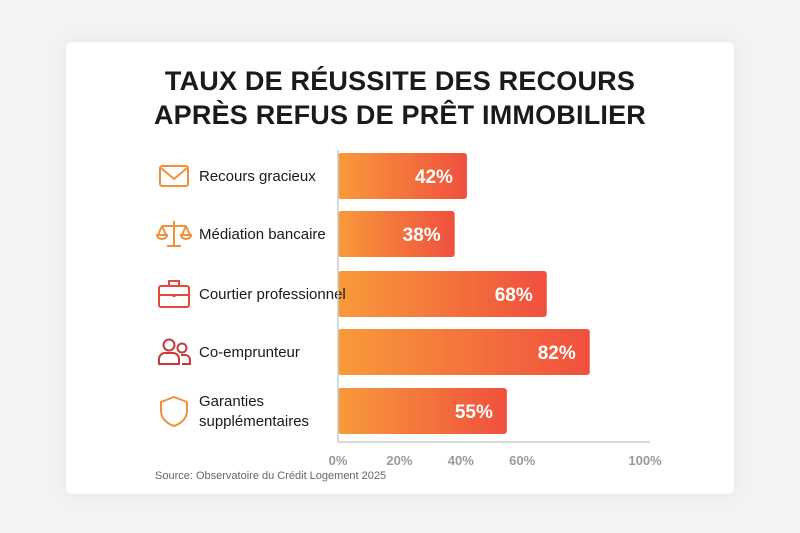  I want to click on envelope-icon, so click(174, 176).